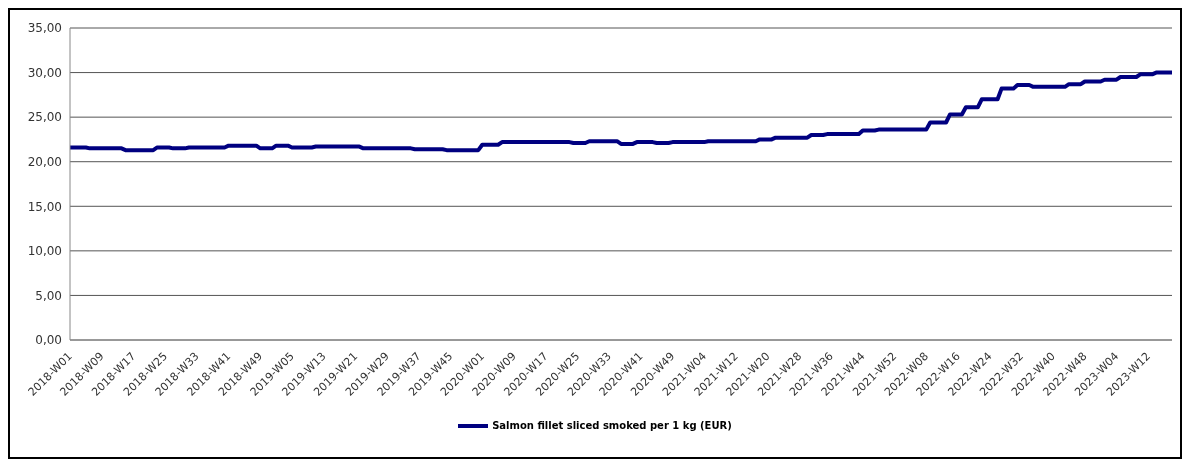 This screenshot has height=463, width=1184. I want to click on y-tick-label: 5,00, so click(48, 295).